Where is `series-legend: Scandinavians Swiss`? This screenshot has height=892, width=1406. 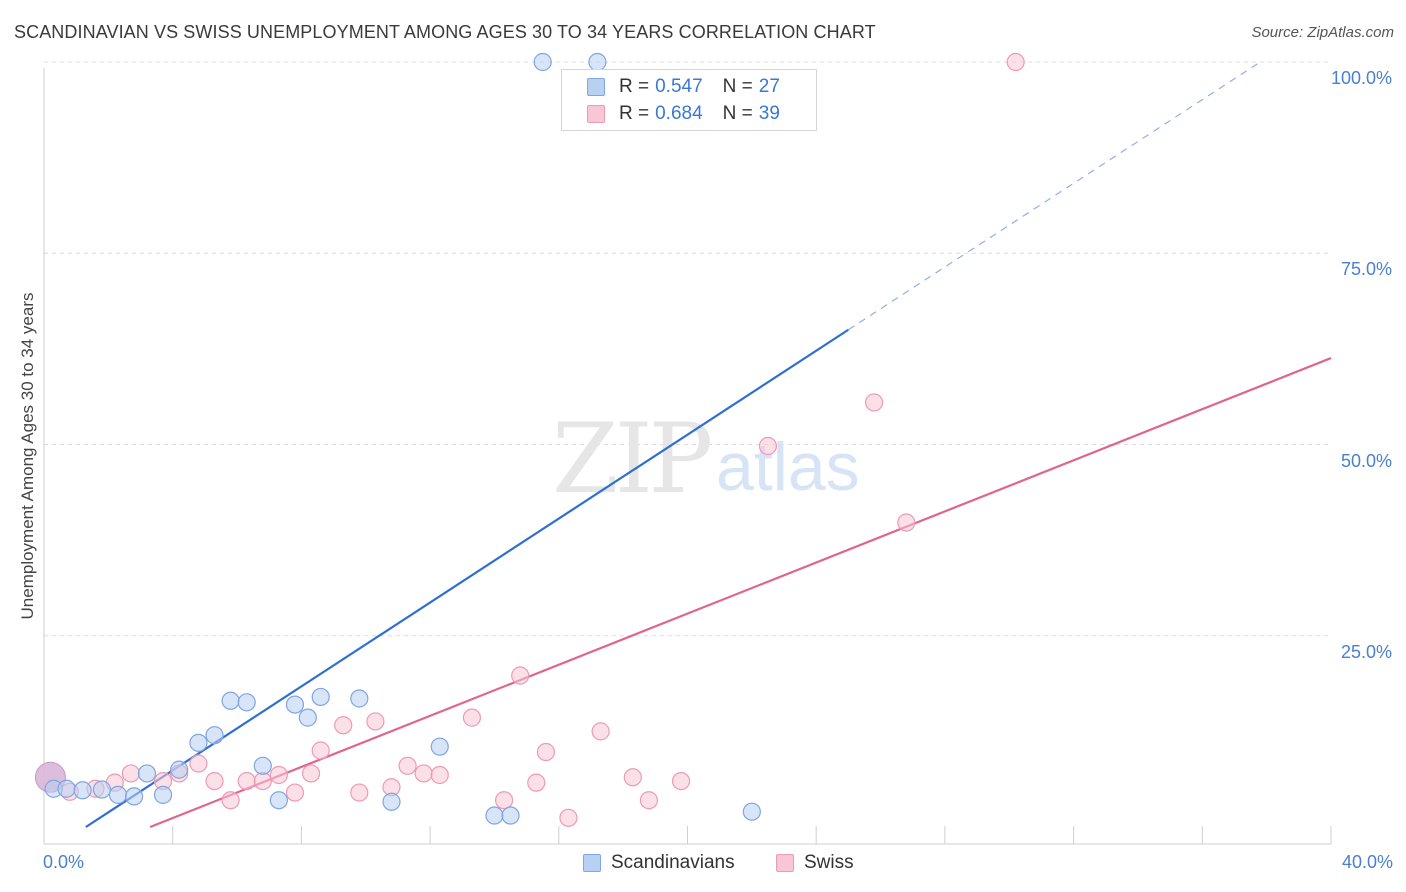
series-legend: Scandinavians Swiss is located at coordinates (703, 865).